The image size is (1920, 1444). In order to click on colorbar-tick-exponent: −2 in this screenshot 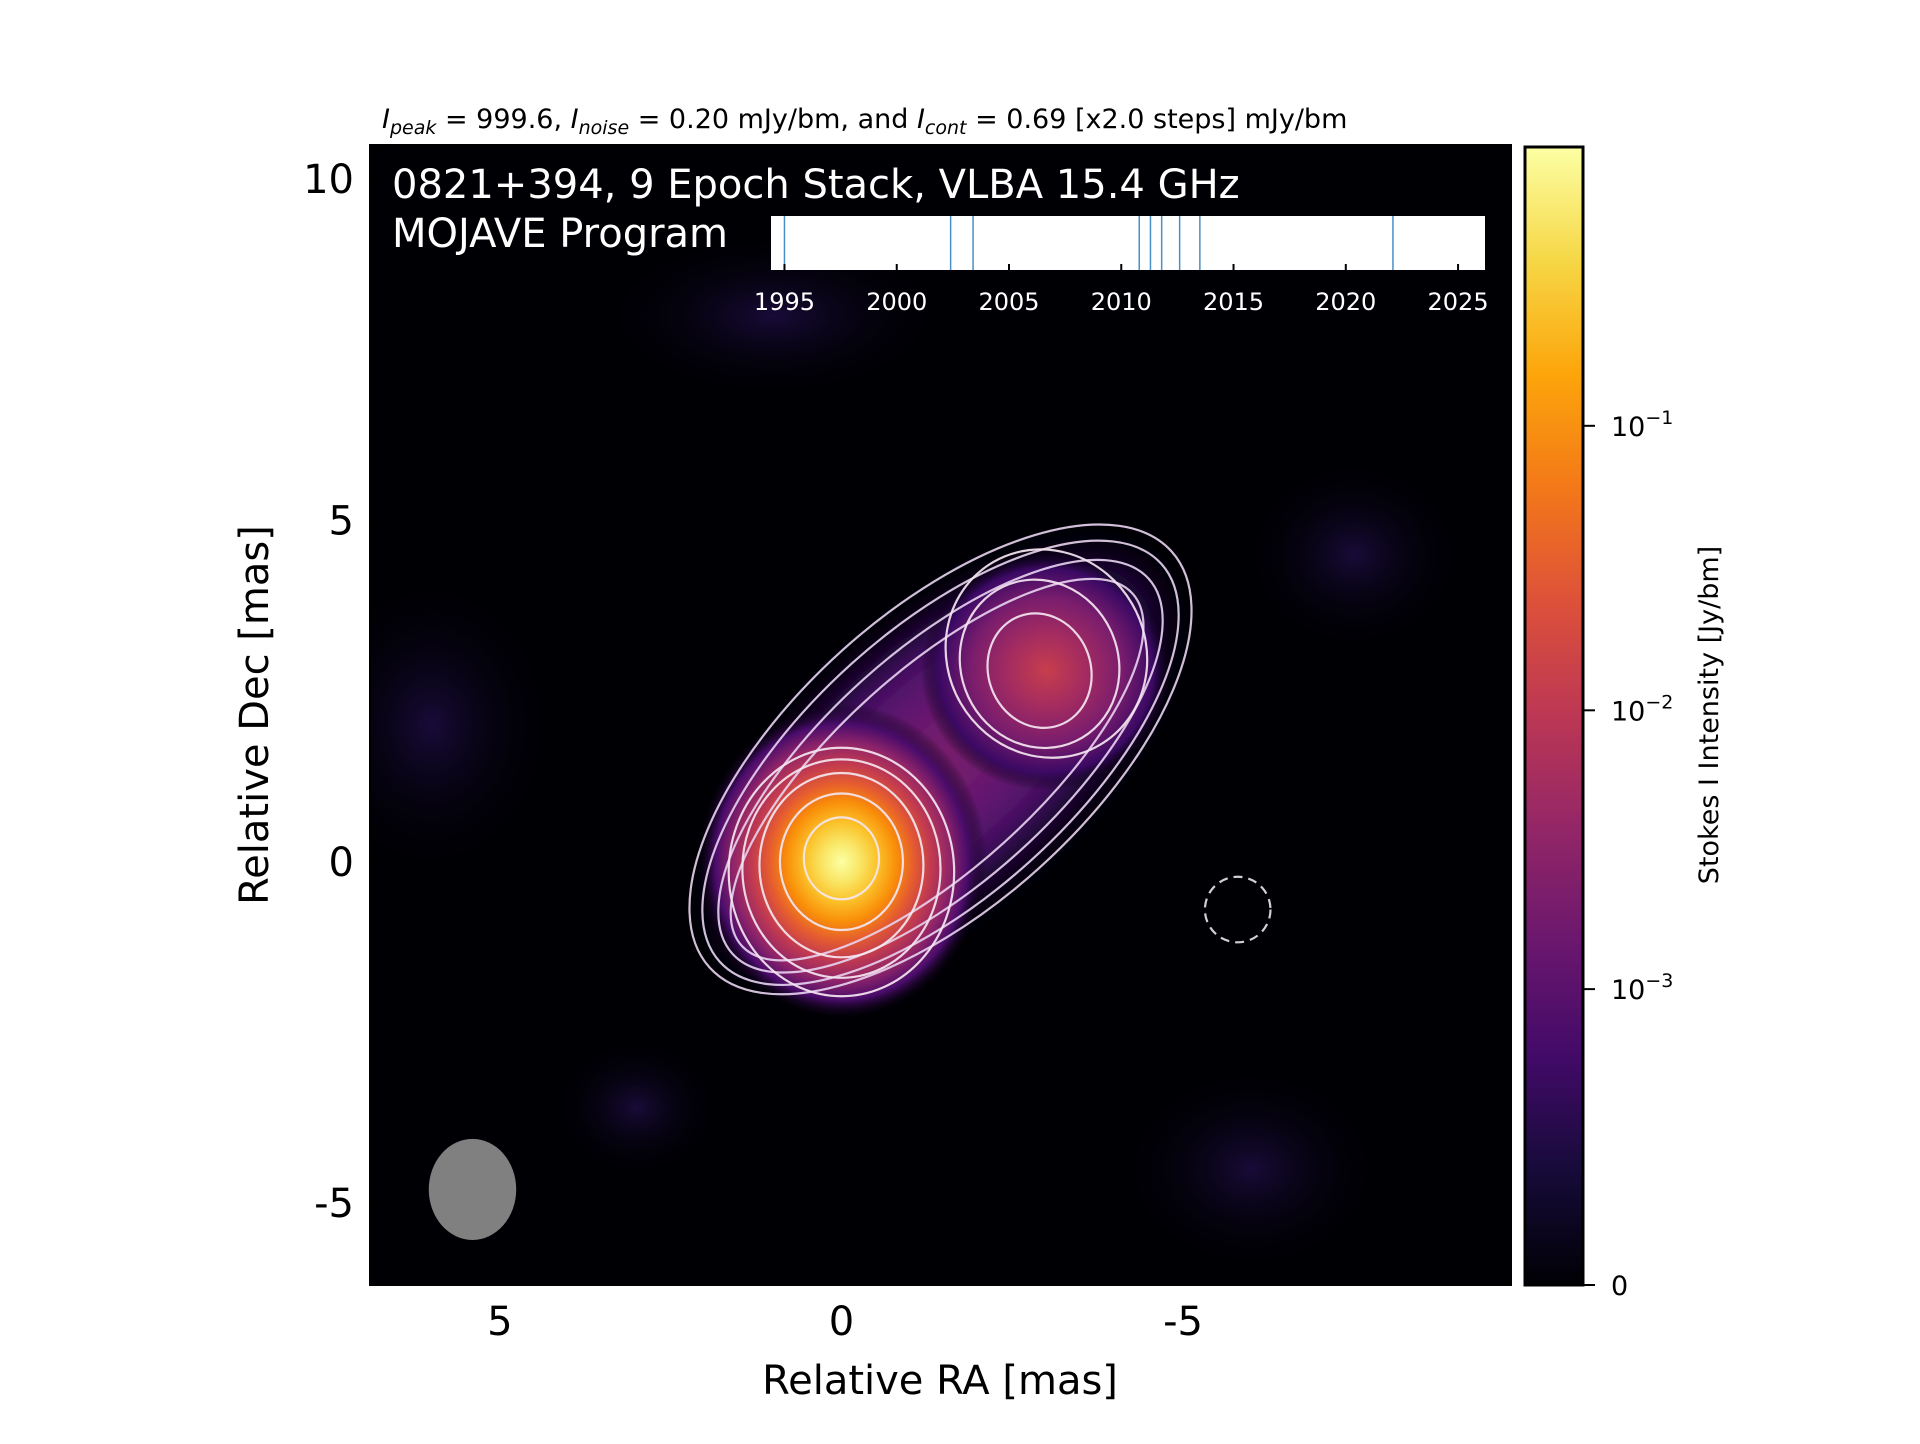, I will do `click(1659, 702)`.